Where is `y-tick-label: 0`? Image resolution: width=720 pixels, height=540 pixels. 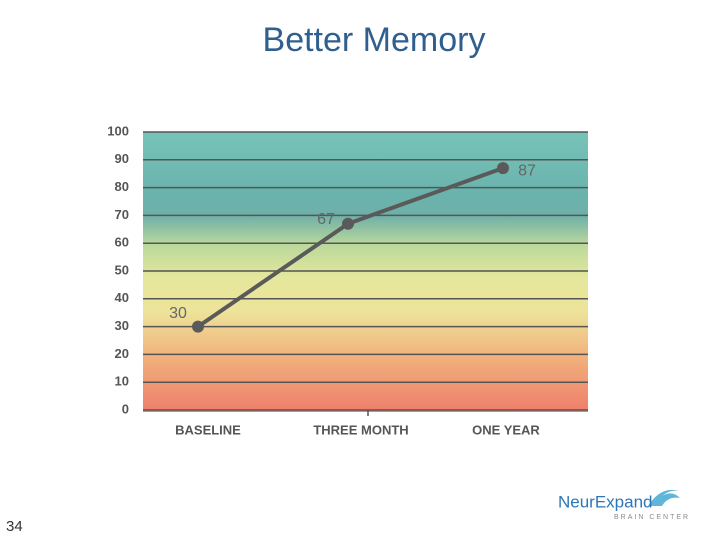 y-tick-label: 0 is located at coordinates (125, 408).